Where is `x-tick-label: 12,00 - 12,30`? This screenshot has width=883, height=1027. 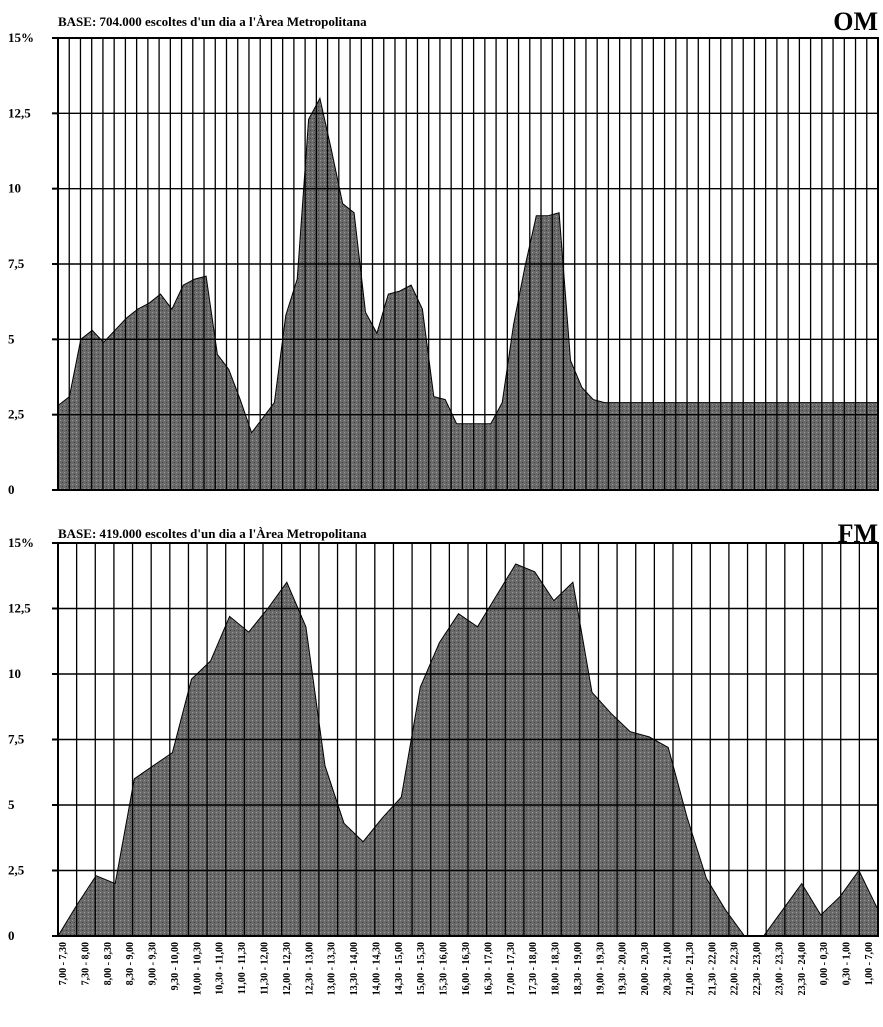 x-tick-label: 12,00 - 12,30 is located at coordinates (287, 968).